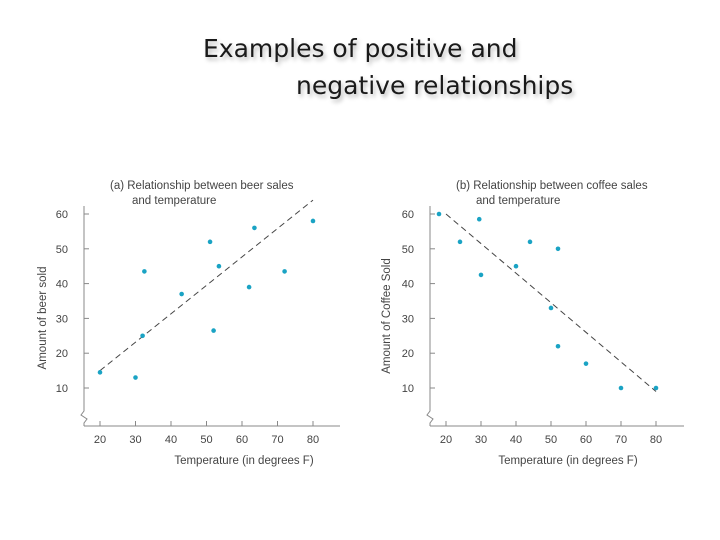 This screenshot has height=540, width=720. Describe the element at coordinates (171, 440) in the screenshot. I see `chart-a-x-tick-label: 40` at that location.